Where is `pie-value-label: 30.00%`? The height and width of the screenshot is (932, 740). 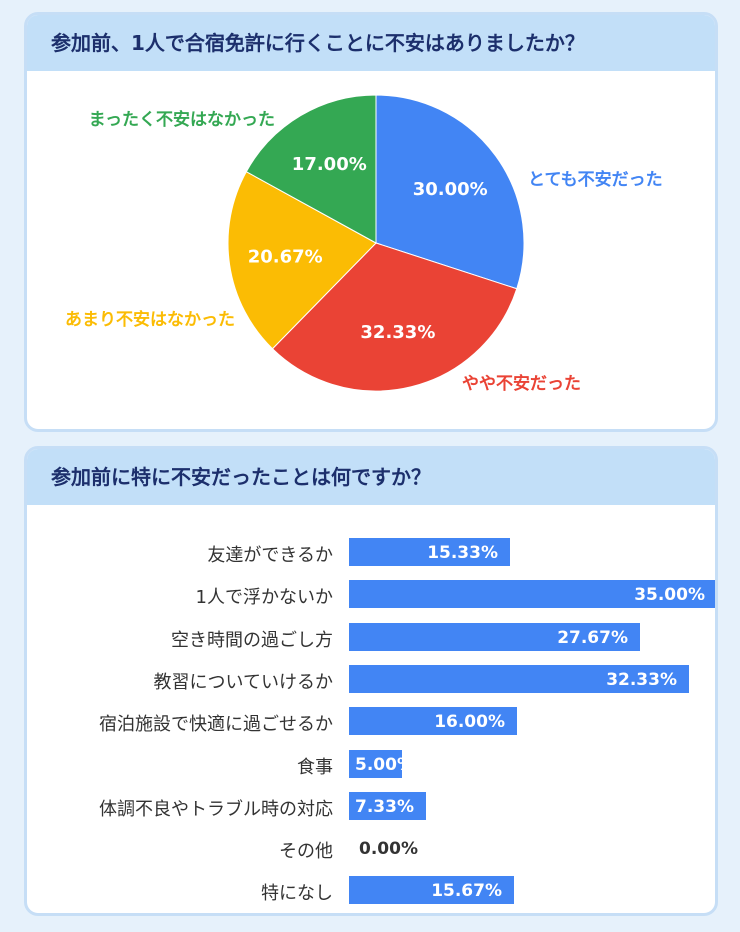 pie-value-label: 30.00% is located at coordinates (450, 189).